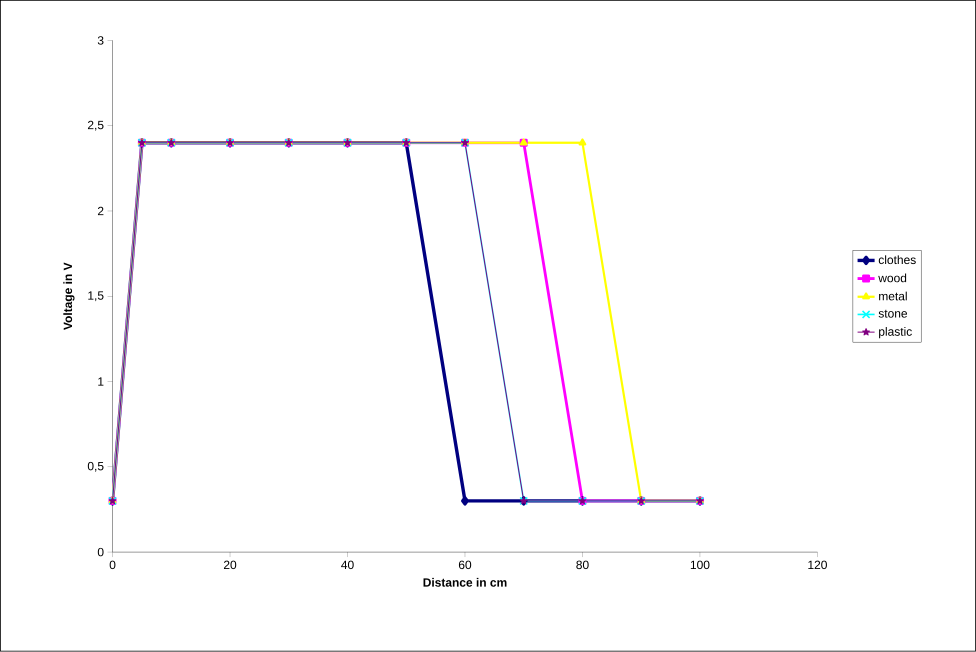 This screenshot has height=652, width=976. Describe the element at coordinates (96, 467) in the screenshot. I see `y-tick-label: 0,5` at that location.